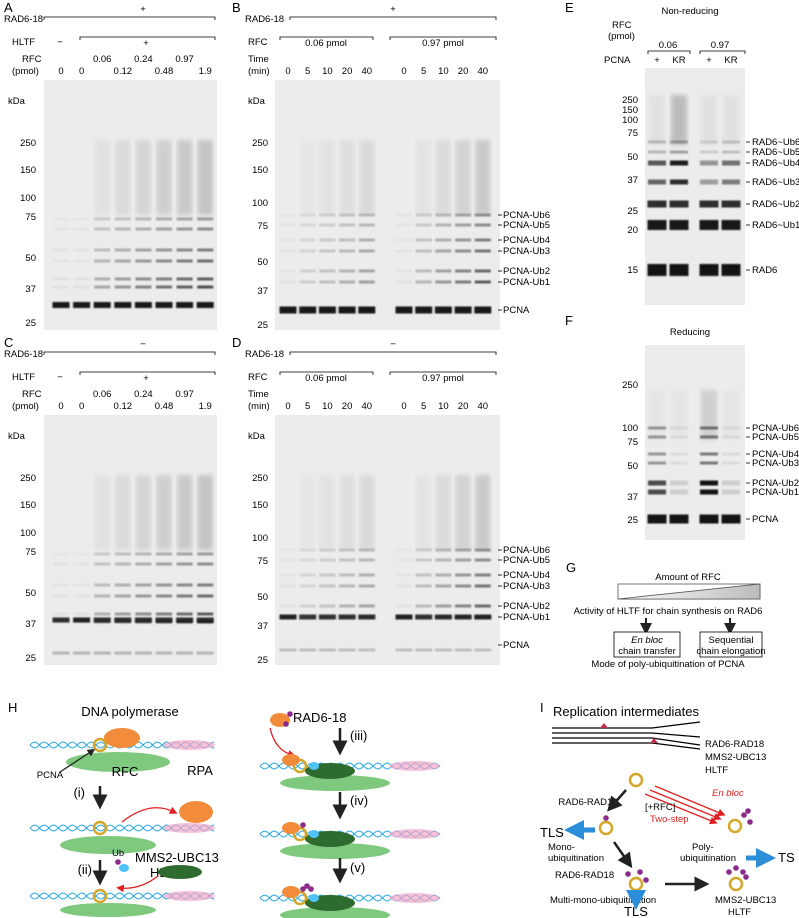 The height and width of the screenshot is (918, 799). What do you see at coordinates (143, 394) in the screenshot?
I see `lane-label: 0.24` at bounding box center [143, 394].